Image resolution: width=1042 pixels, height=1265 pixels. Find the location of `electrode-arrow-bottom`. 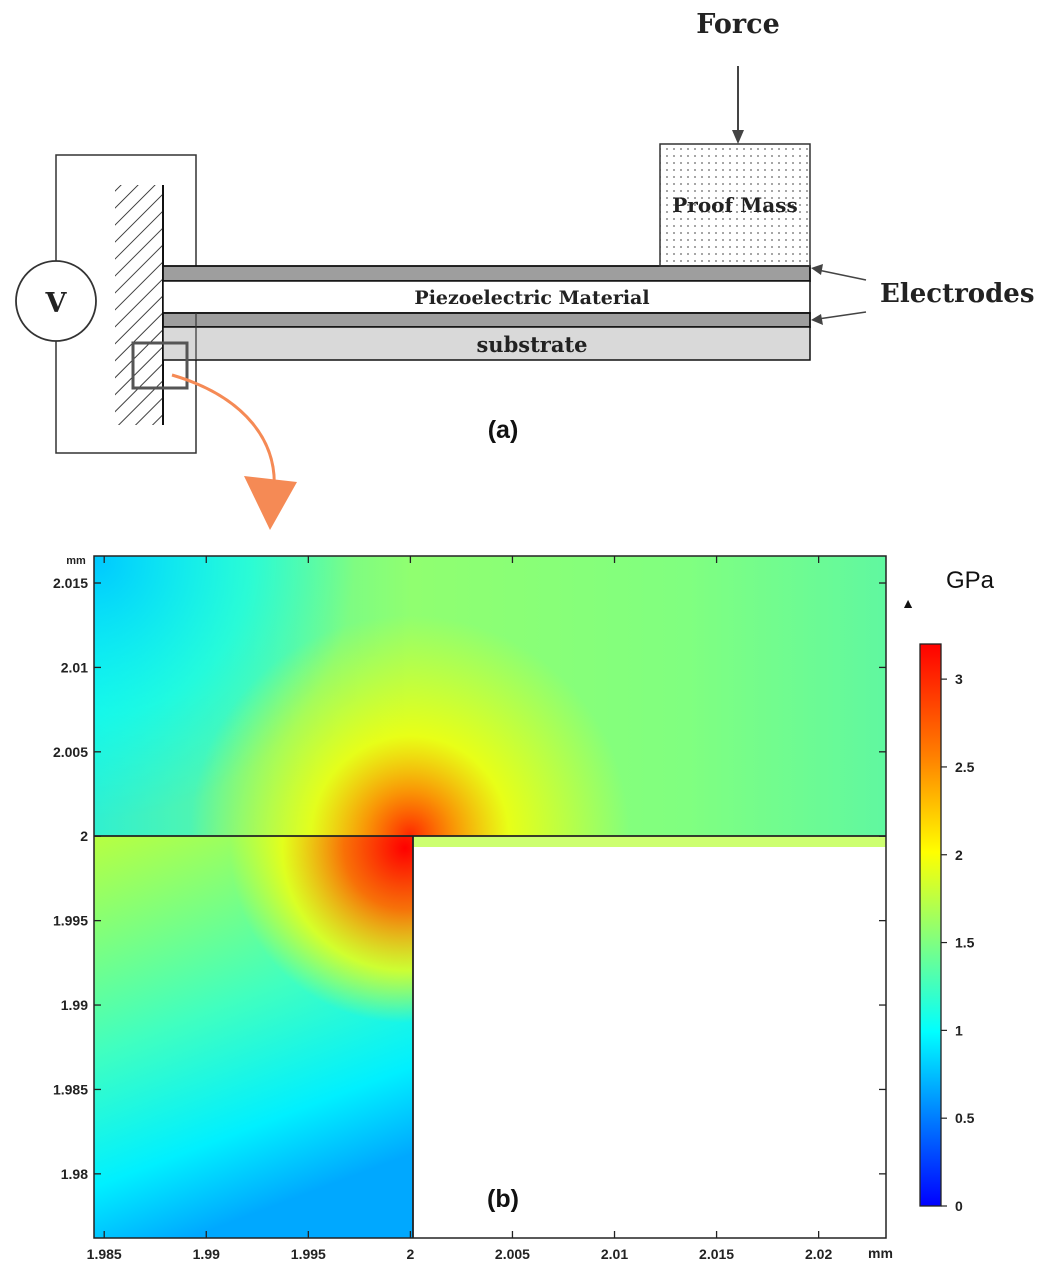

electrode-arrow-bottom is located at coordinates (842, 315).